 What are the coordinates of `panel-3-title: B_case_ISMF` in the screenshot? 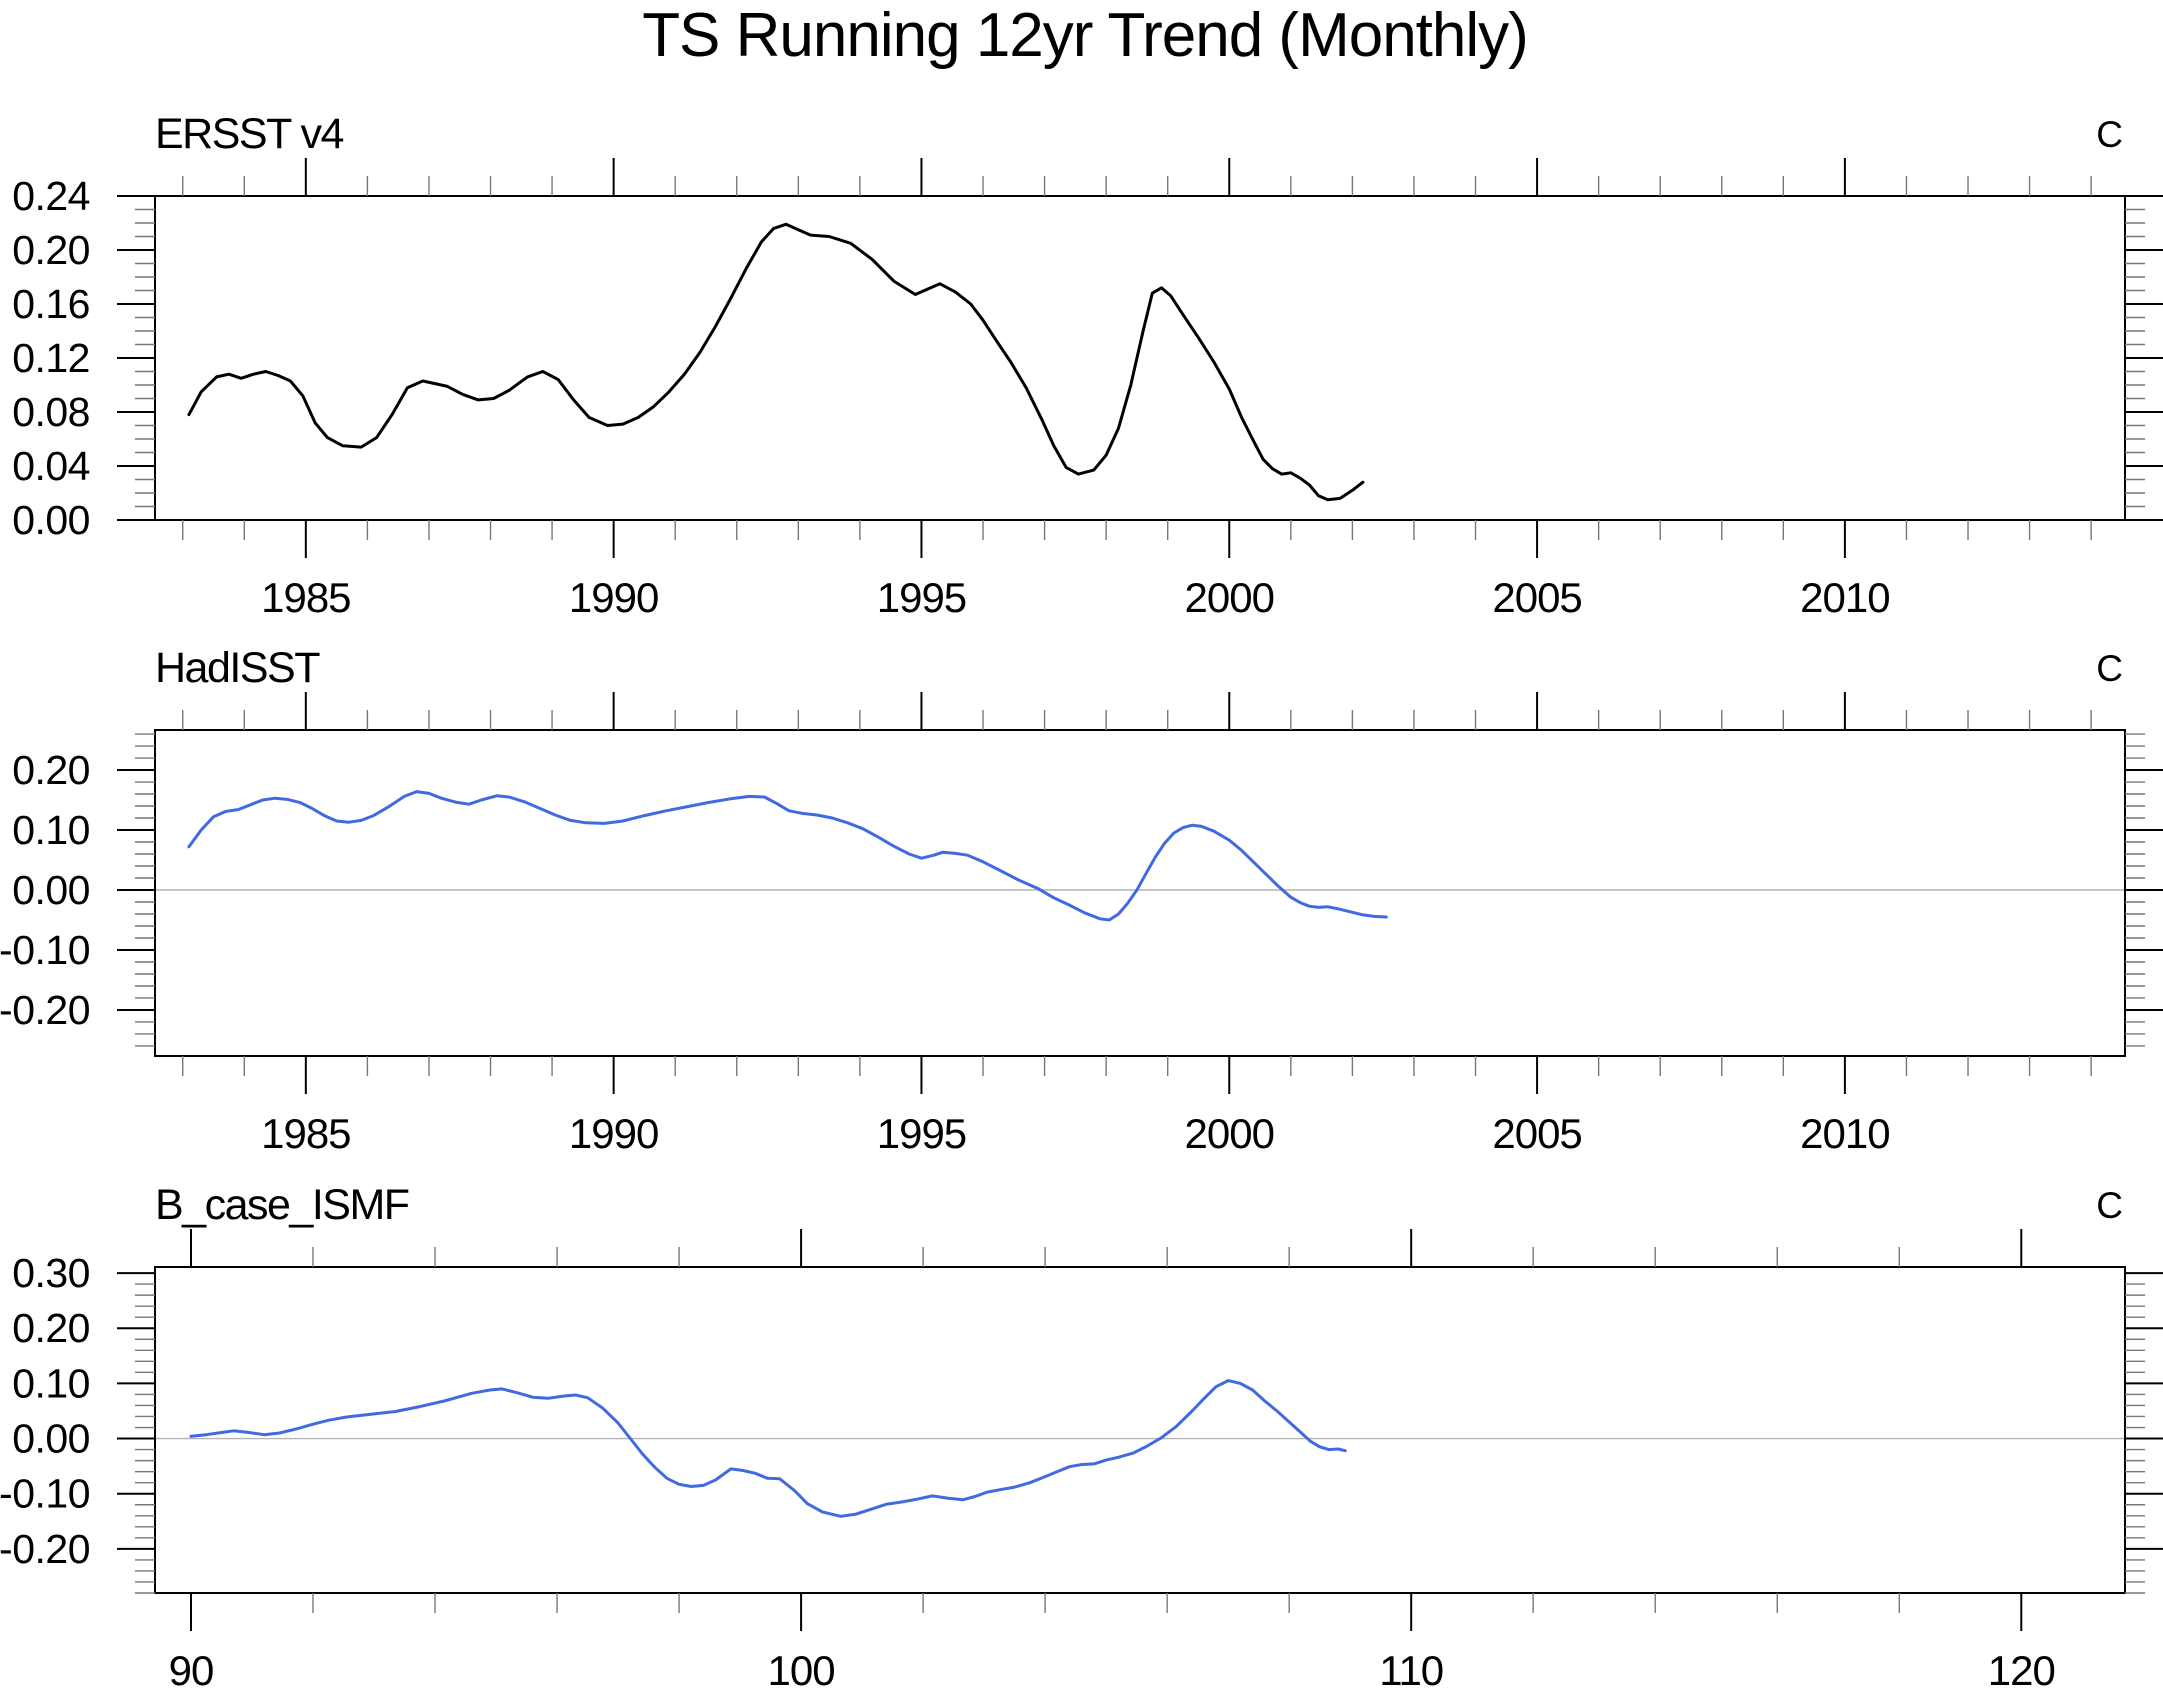 It's located at (282, 1205).